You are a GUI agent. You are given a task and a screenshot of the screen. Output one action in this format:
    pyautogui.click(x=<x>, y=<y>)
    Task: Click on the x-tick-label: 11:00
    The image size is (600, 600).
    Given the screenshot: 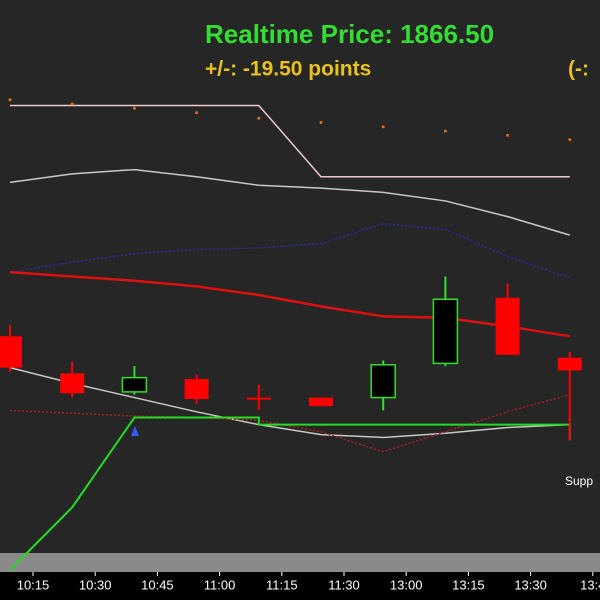 What is the action you would take?
    pyautogui.click(x=220, y=584)
    